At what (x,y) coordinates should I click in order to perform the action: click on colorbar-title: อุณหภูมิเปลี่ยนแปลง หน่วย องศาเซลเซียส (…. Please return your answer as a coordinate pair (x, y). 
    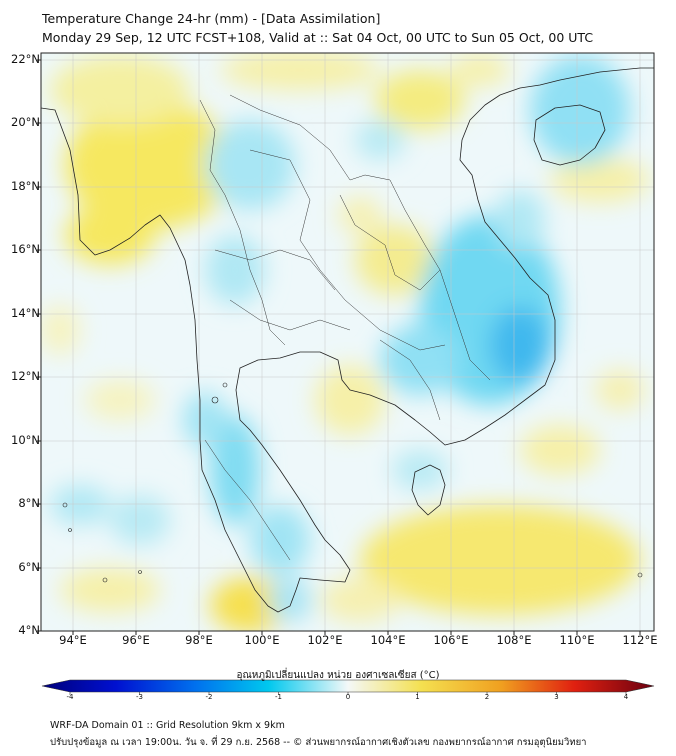
    Looking at the image, I should click on (338, 675).